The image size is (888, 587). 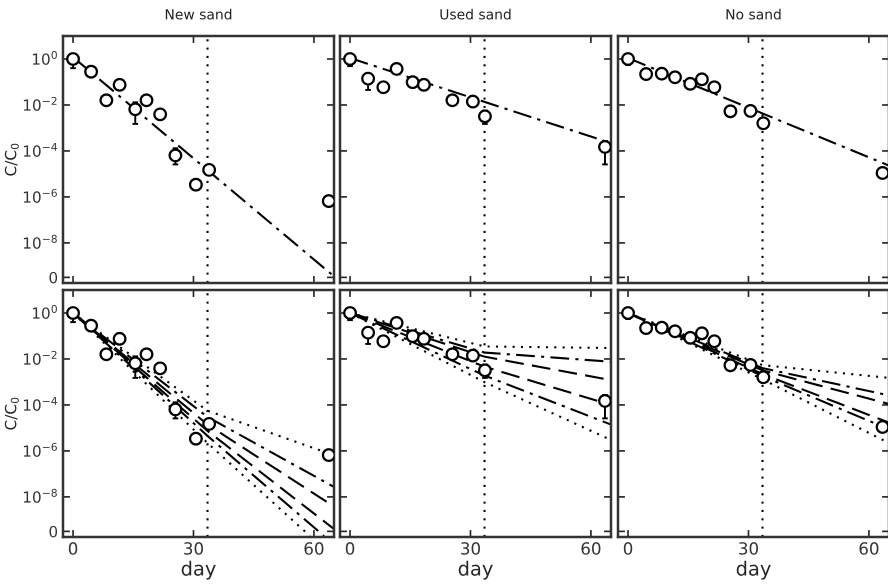 What do you see at coordinates (475, 14) in the screenshot?
I see `chart-title: Used sand` at bounding box center [475, 14].